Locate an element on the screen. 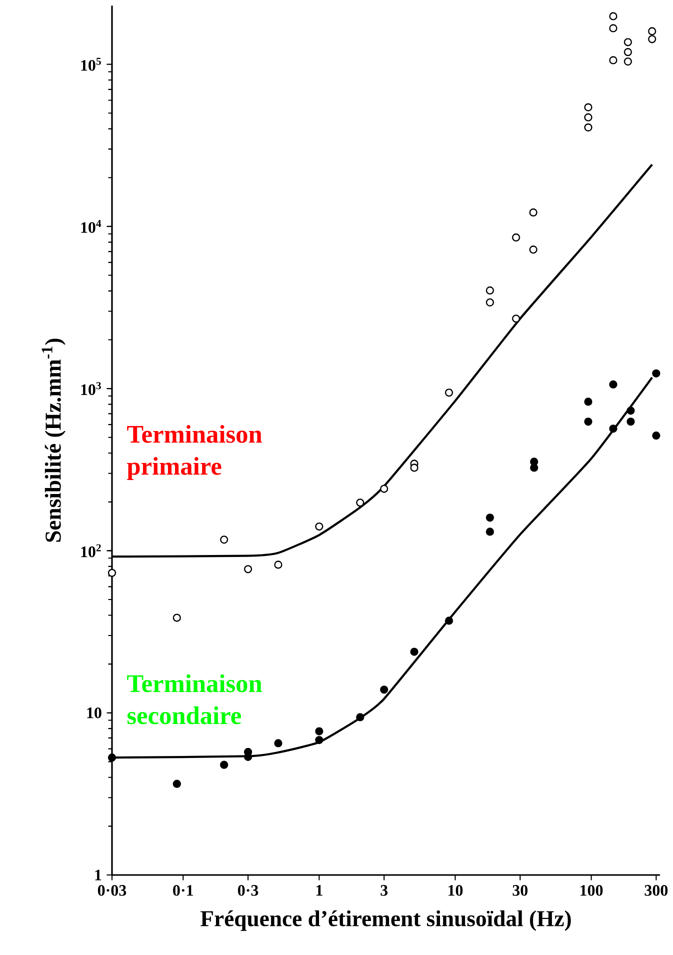 The image size is (673, 955). x-tick-label: 0·1 is located at coordinates (183, 890).